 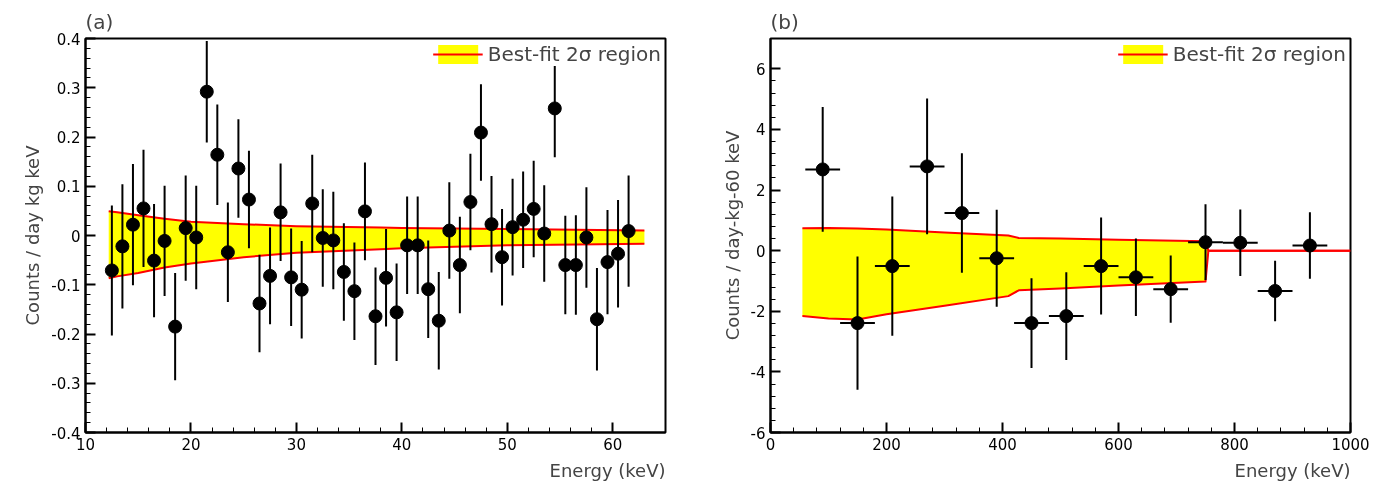 What do you see at coordinates (784, 21) in the screenshot?
I see `chart-title: (b)` at bounding box center [784, 21].